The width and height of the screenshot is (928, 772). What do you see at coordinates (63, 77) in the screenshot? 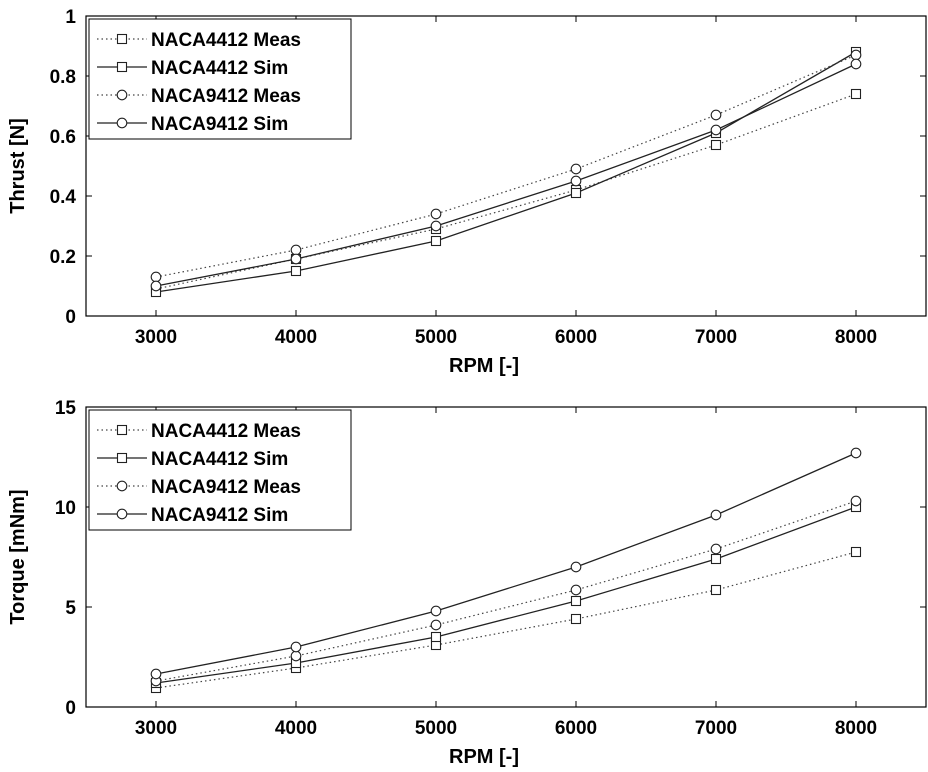
I see `y-tick-label: 0.8` at bounding box center [63, 77].